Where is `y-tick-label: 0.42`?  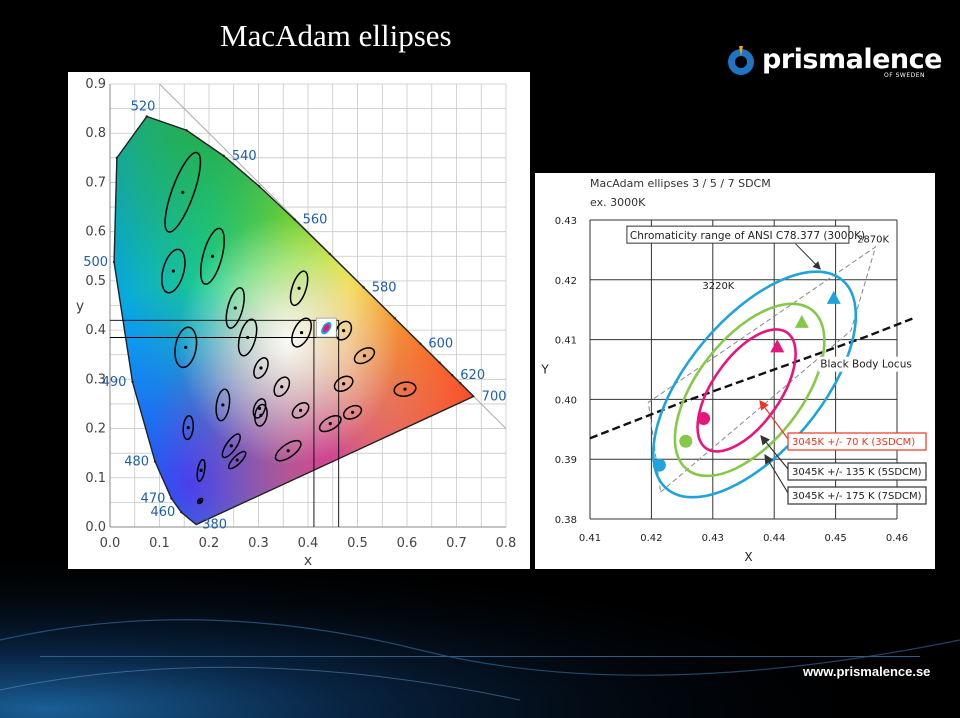 y-tick-label: 0.42 is located at coordinates (566, 281).